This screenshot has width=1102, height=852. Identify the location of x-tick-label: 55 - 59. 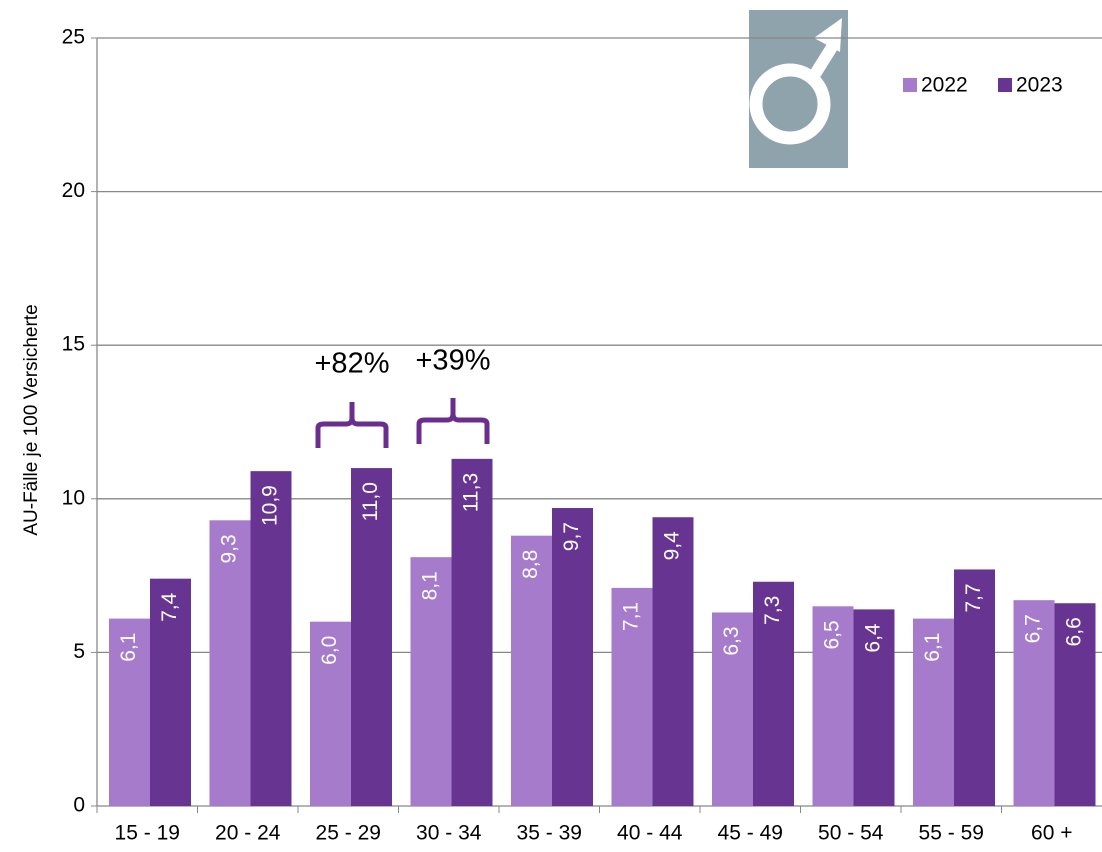
(951, 833).